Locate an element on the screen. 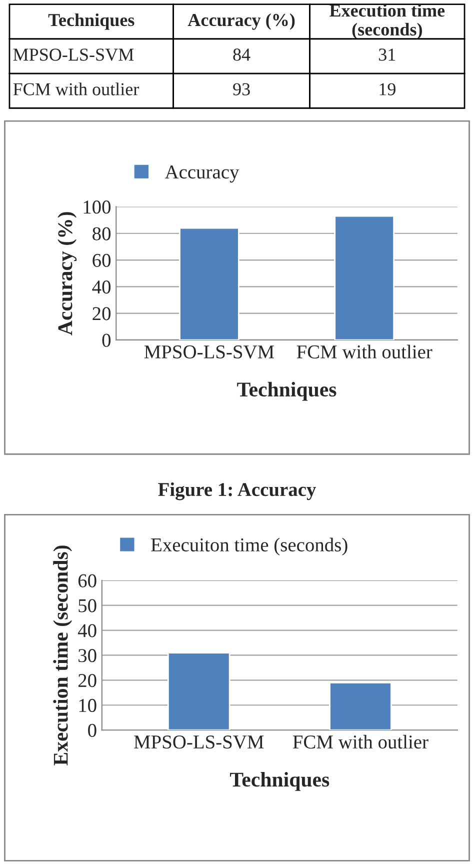 The image size is (474, 865). y-tick-label: 50 is located at coordinates (87, 605).